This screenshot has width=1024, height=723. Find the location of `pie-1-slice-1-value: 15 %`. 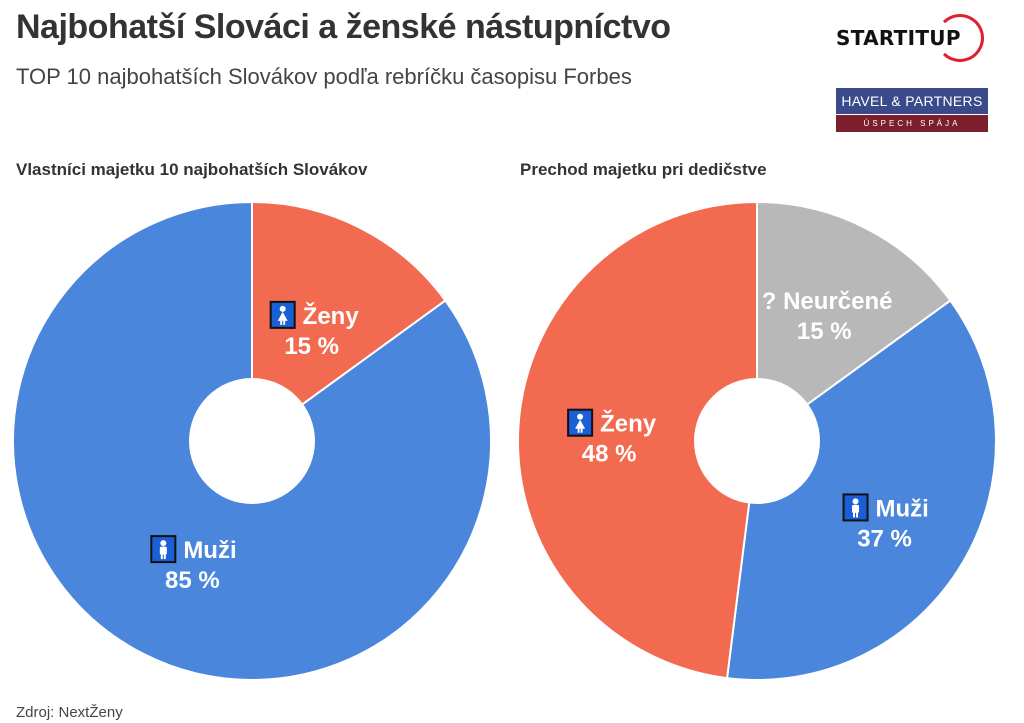

pie-1-slice-1-value: 15 % is located at coordinates (311, 346).